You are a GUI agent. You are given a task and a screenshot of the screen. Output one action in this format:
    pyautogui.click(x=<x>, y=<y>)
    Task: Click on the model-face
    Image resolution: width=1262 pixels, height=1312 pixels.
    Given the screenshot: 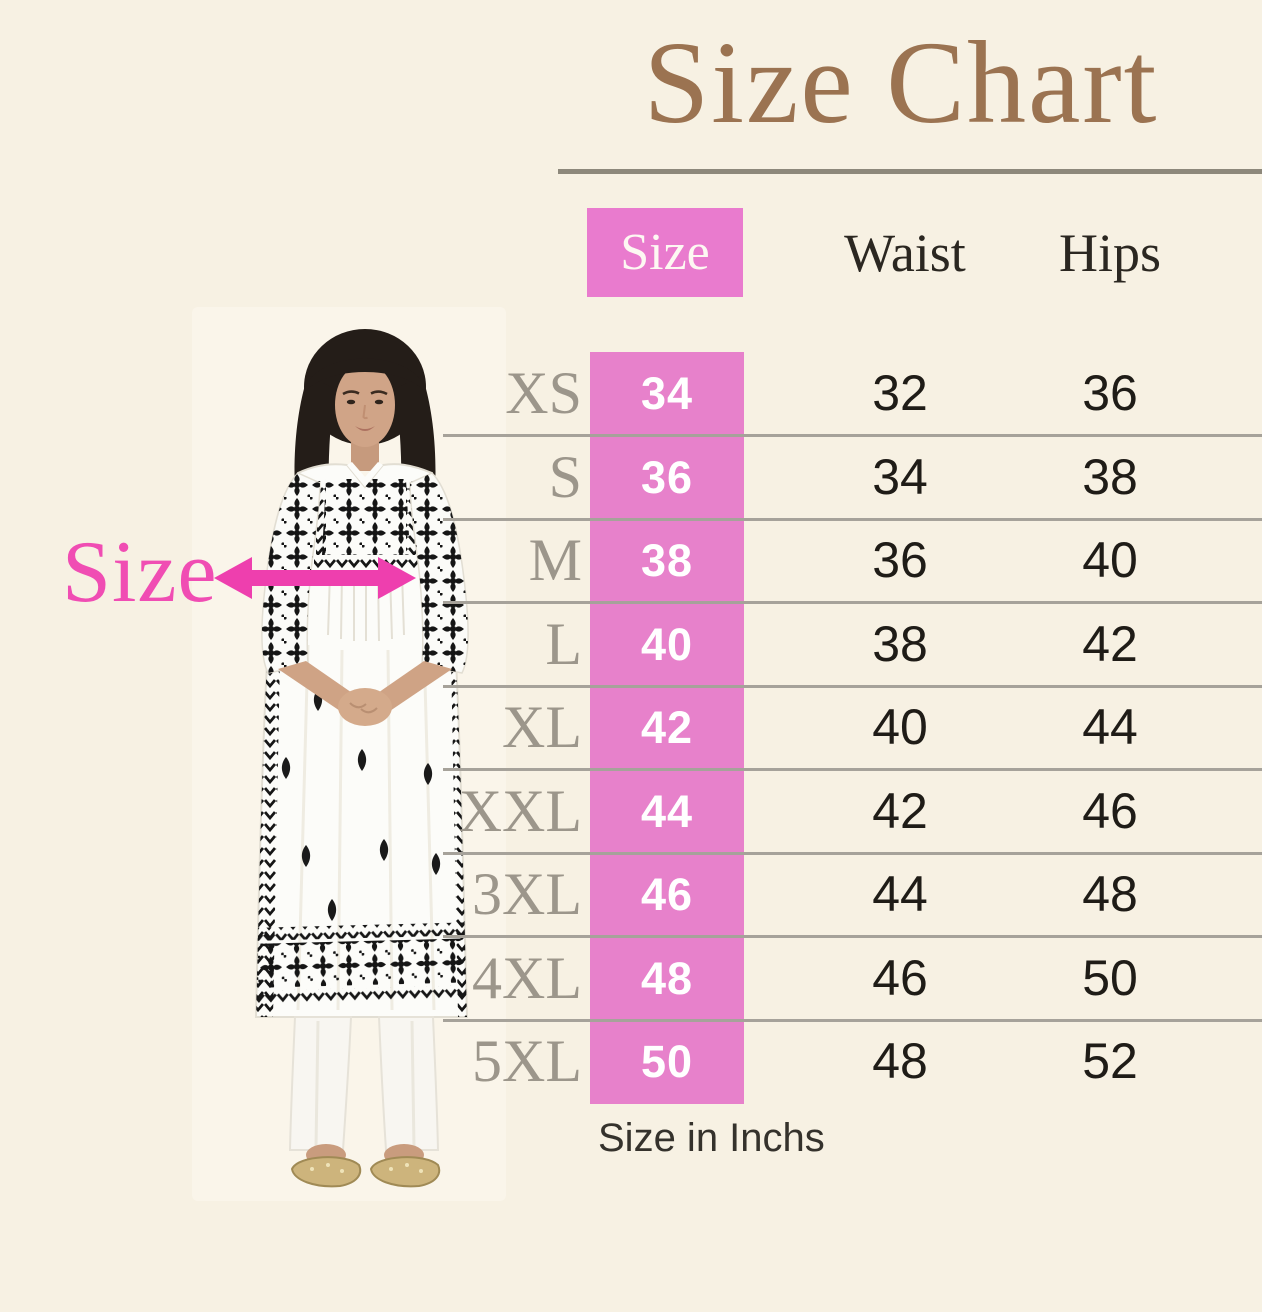 What is the action you would take?
    pyautogui.click(x=365, y=414)
    